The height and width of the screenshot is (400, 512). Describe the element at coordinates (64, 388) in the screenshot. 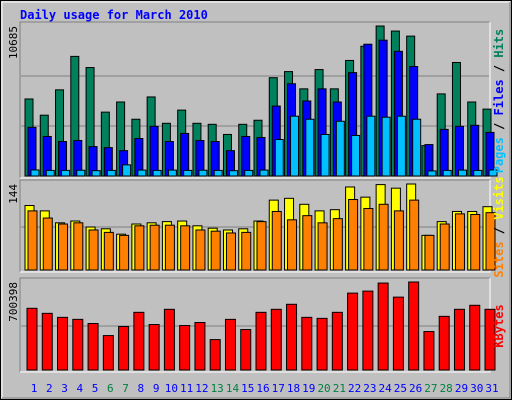

I see `x-tick-label: 3` at that location.